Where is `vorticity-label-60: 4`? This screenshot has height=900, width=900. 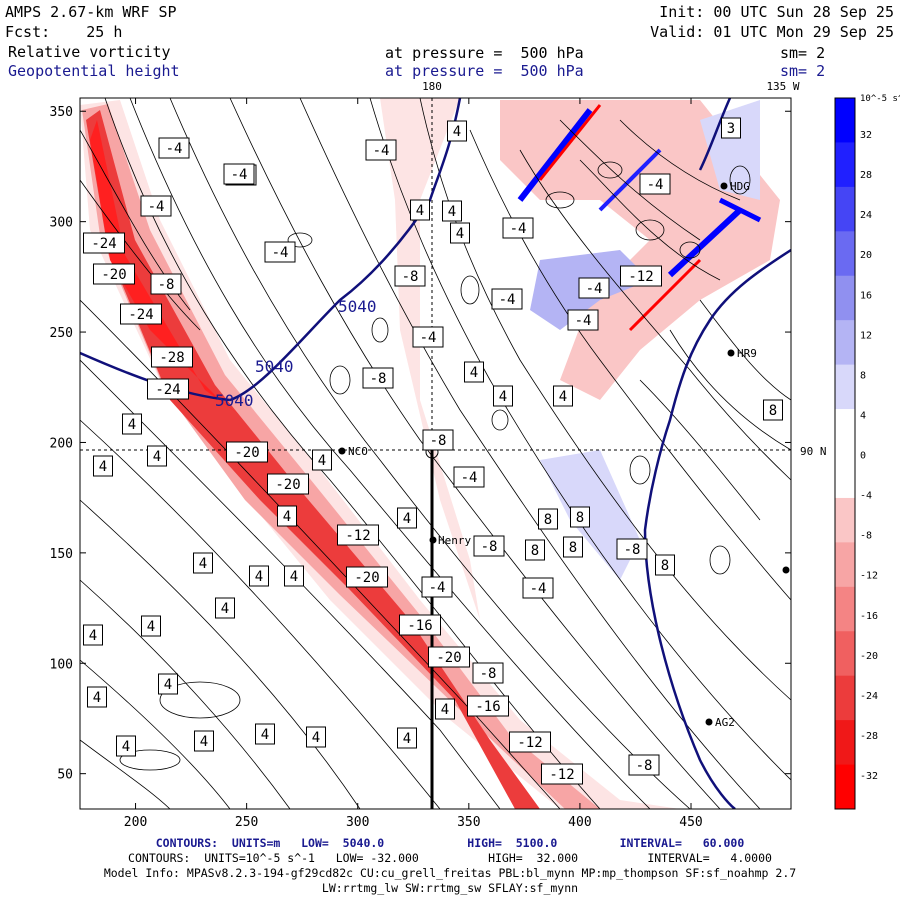 vorticity-label-60: 4 is located at coordinates (294, 576).